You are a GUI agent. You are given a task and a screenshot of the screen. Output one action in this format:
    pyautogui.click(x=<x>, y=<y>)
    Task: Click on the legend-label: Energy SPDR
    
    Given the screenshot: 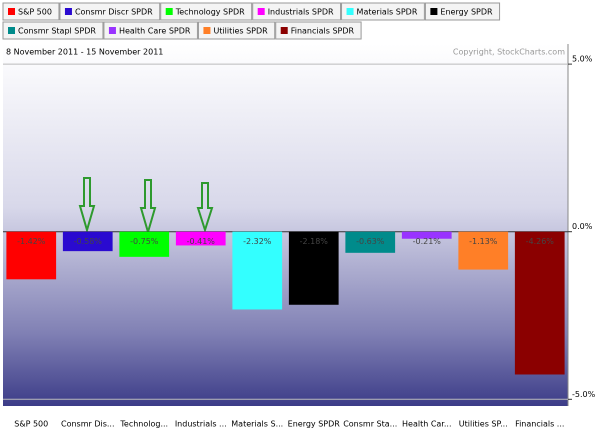 What is the action you would take?
    pyautogui.click(x=466, y=12)
    